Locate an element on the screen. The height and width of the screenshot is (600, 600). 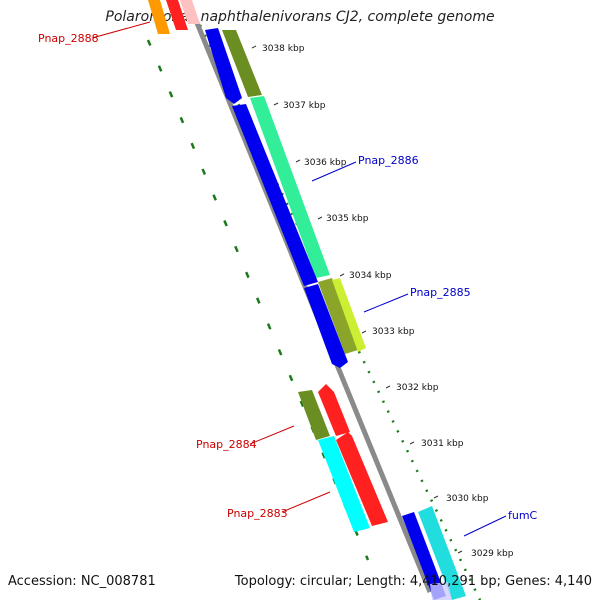
tick-label-3037: 3037 kbp is located at coordinates (304, 106).